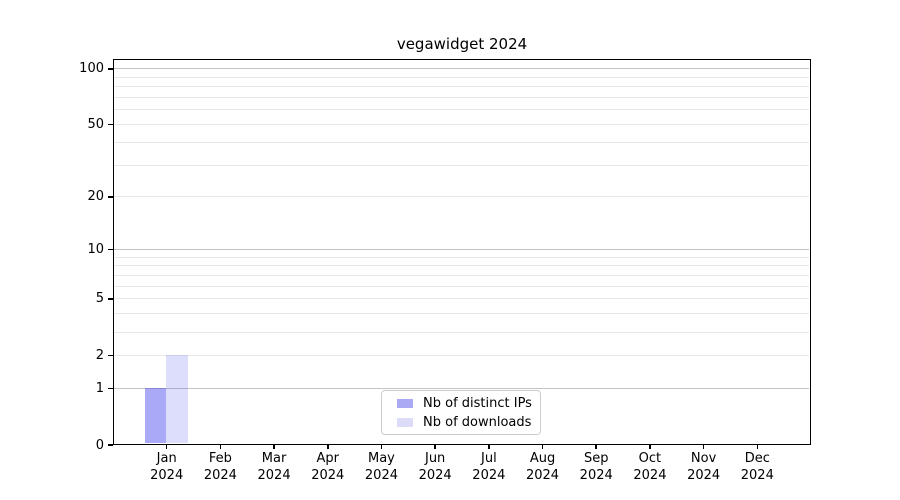 This screenshot has height=500, width=900. What do you see at coordinates (177, 398) in the screenshot?
I see `bar-nb-of-downloads` at bounding box center [177, 398].